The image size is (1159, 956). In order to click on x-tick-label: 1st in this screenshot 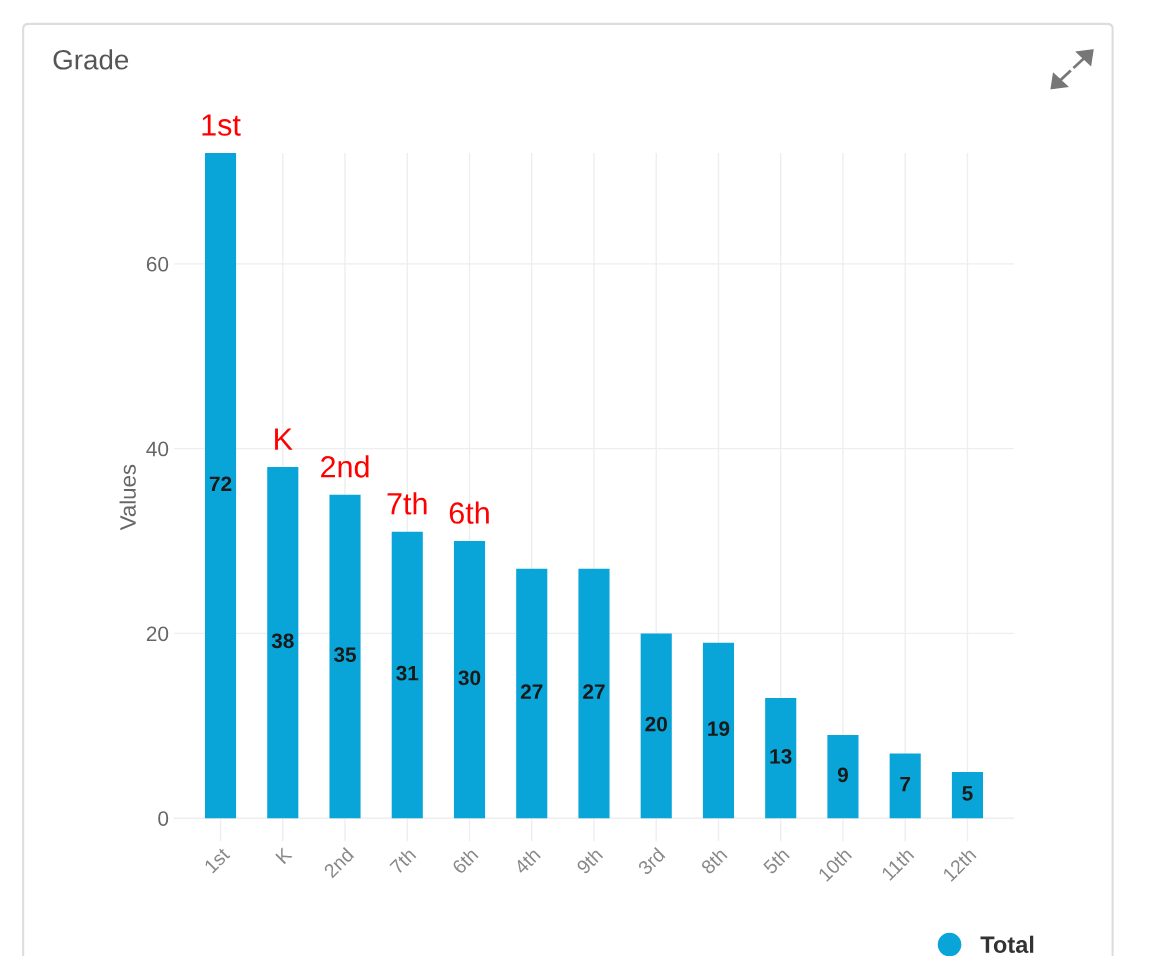, I will do `click(217, 860)`.